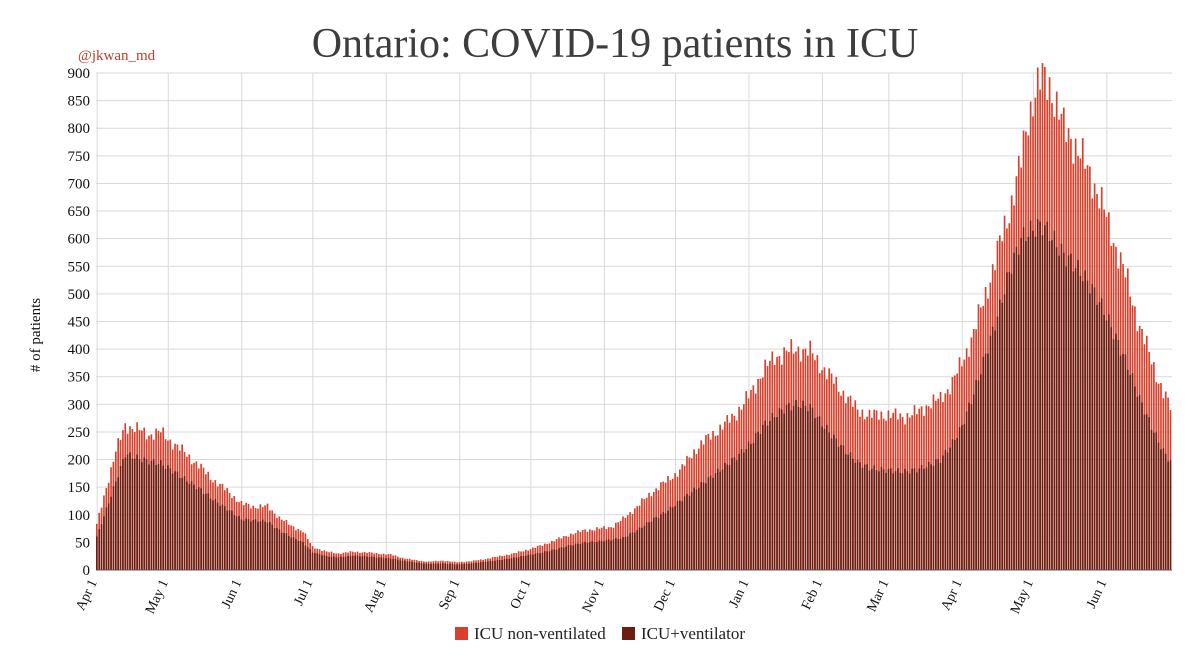 The height and width of the screenshot is (667, 1200). Describe the element at coordinates (79, 267) in the screenshot. I see `y-tick-label: 550` at that location.